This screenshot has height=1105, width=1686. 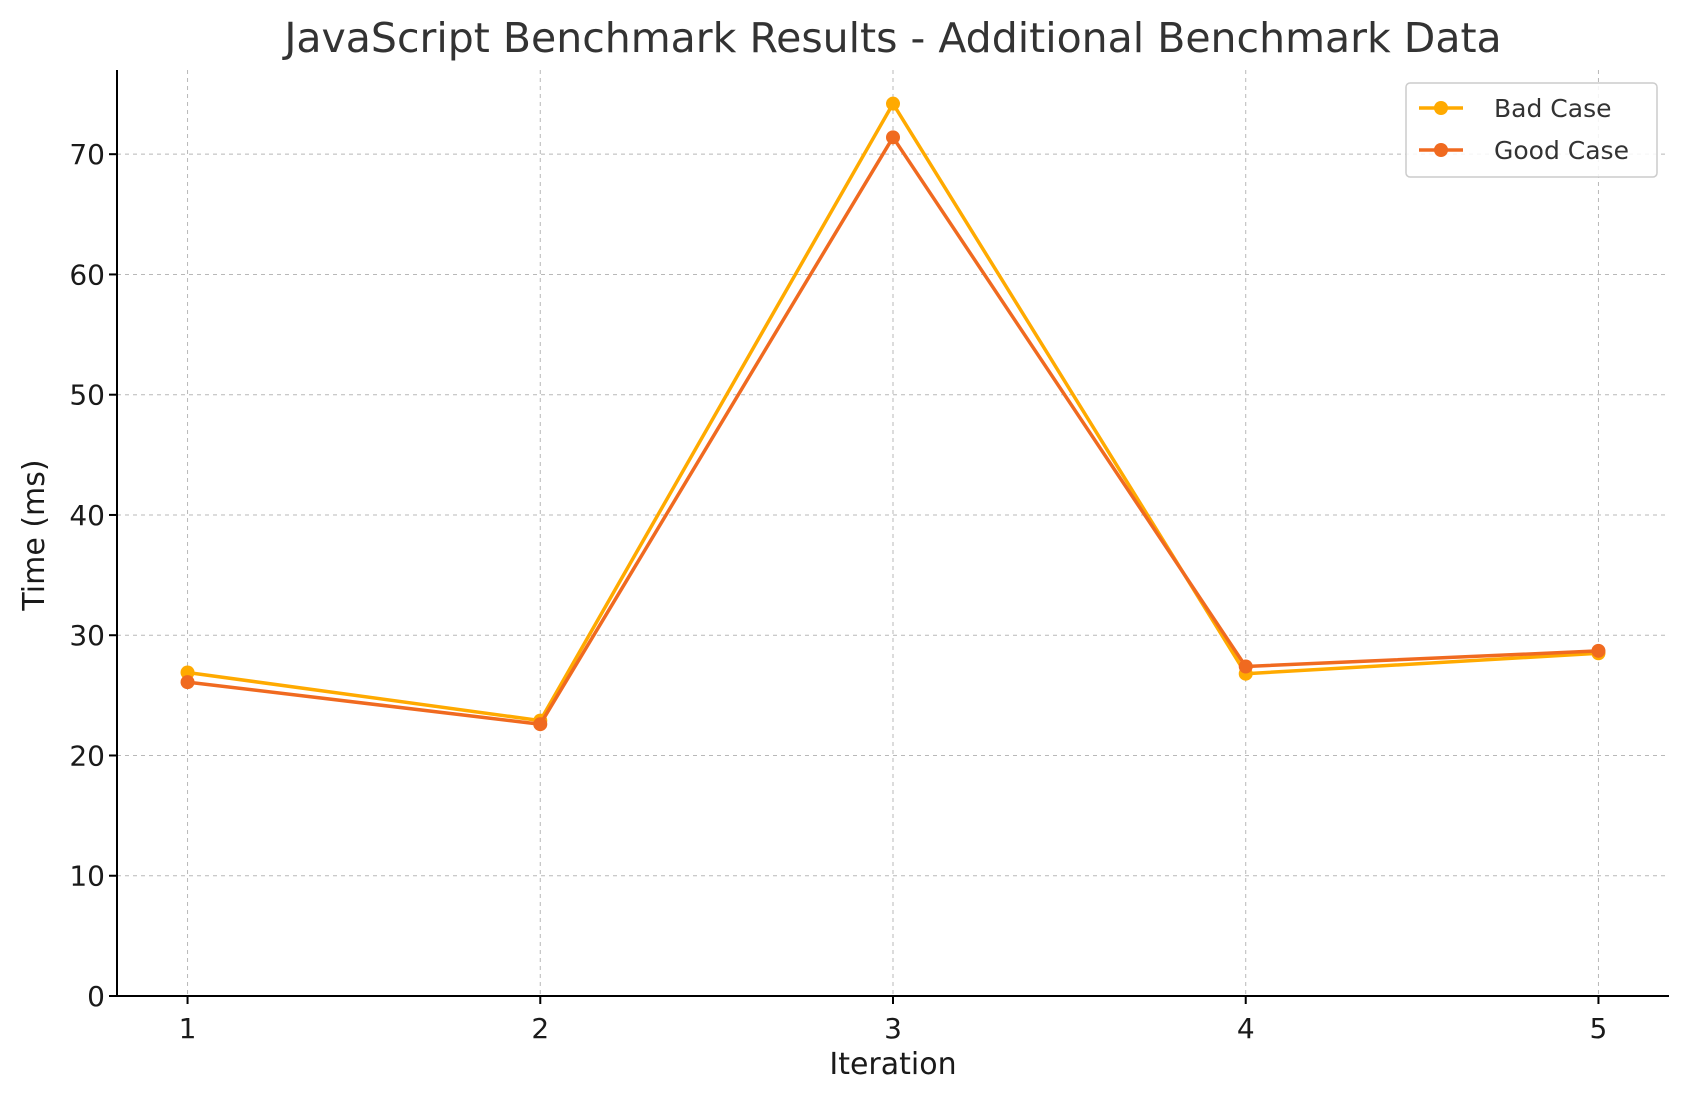 I want to click on y-axis-label: Time (ms), so click(x=34, y=535).